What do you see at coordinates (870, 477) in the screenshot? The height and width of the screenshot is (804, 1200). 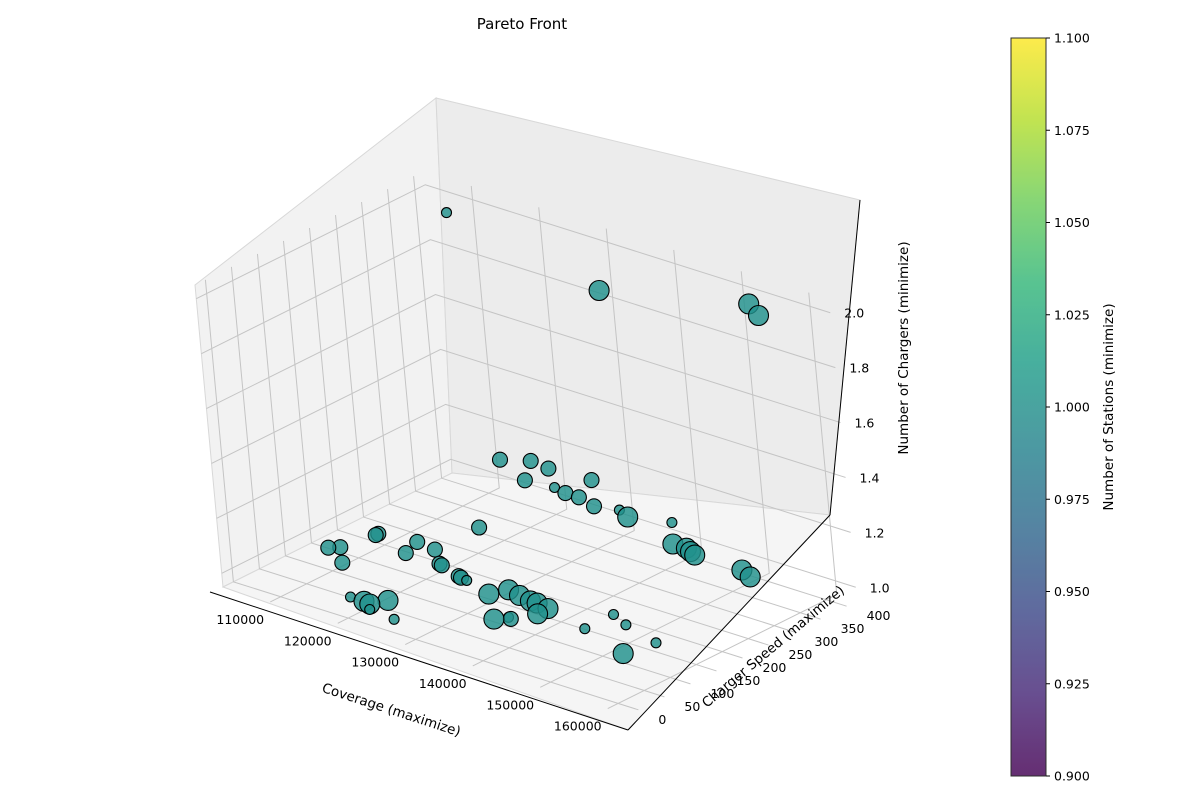 I see `z-tick-label: 1.4` at bounding box center [870, 477].